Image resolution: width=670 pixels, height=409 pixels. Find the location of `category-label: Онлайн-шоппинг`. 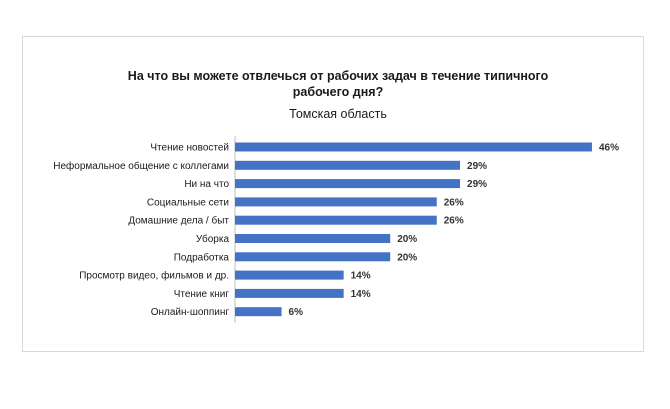

category-label: Онлайн-шоппинг is located at coordinates (190, 312).